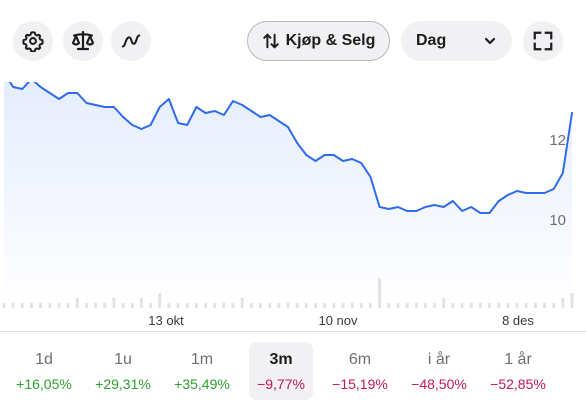 The width and height of the screenshot is (586, 419). I want to click on compare-button, so click(83, 41).